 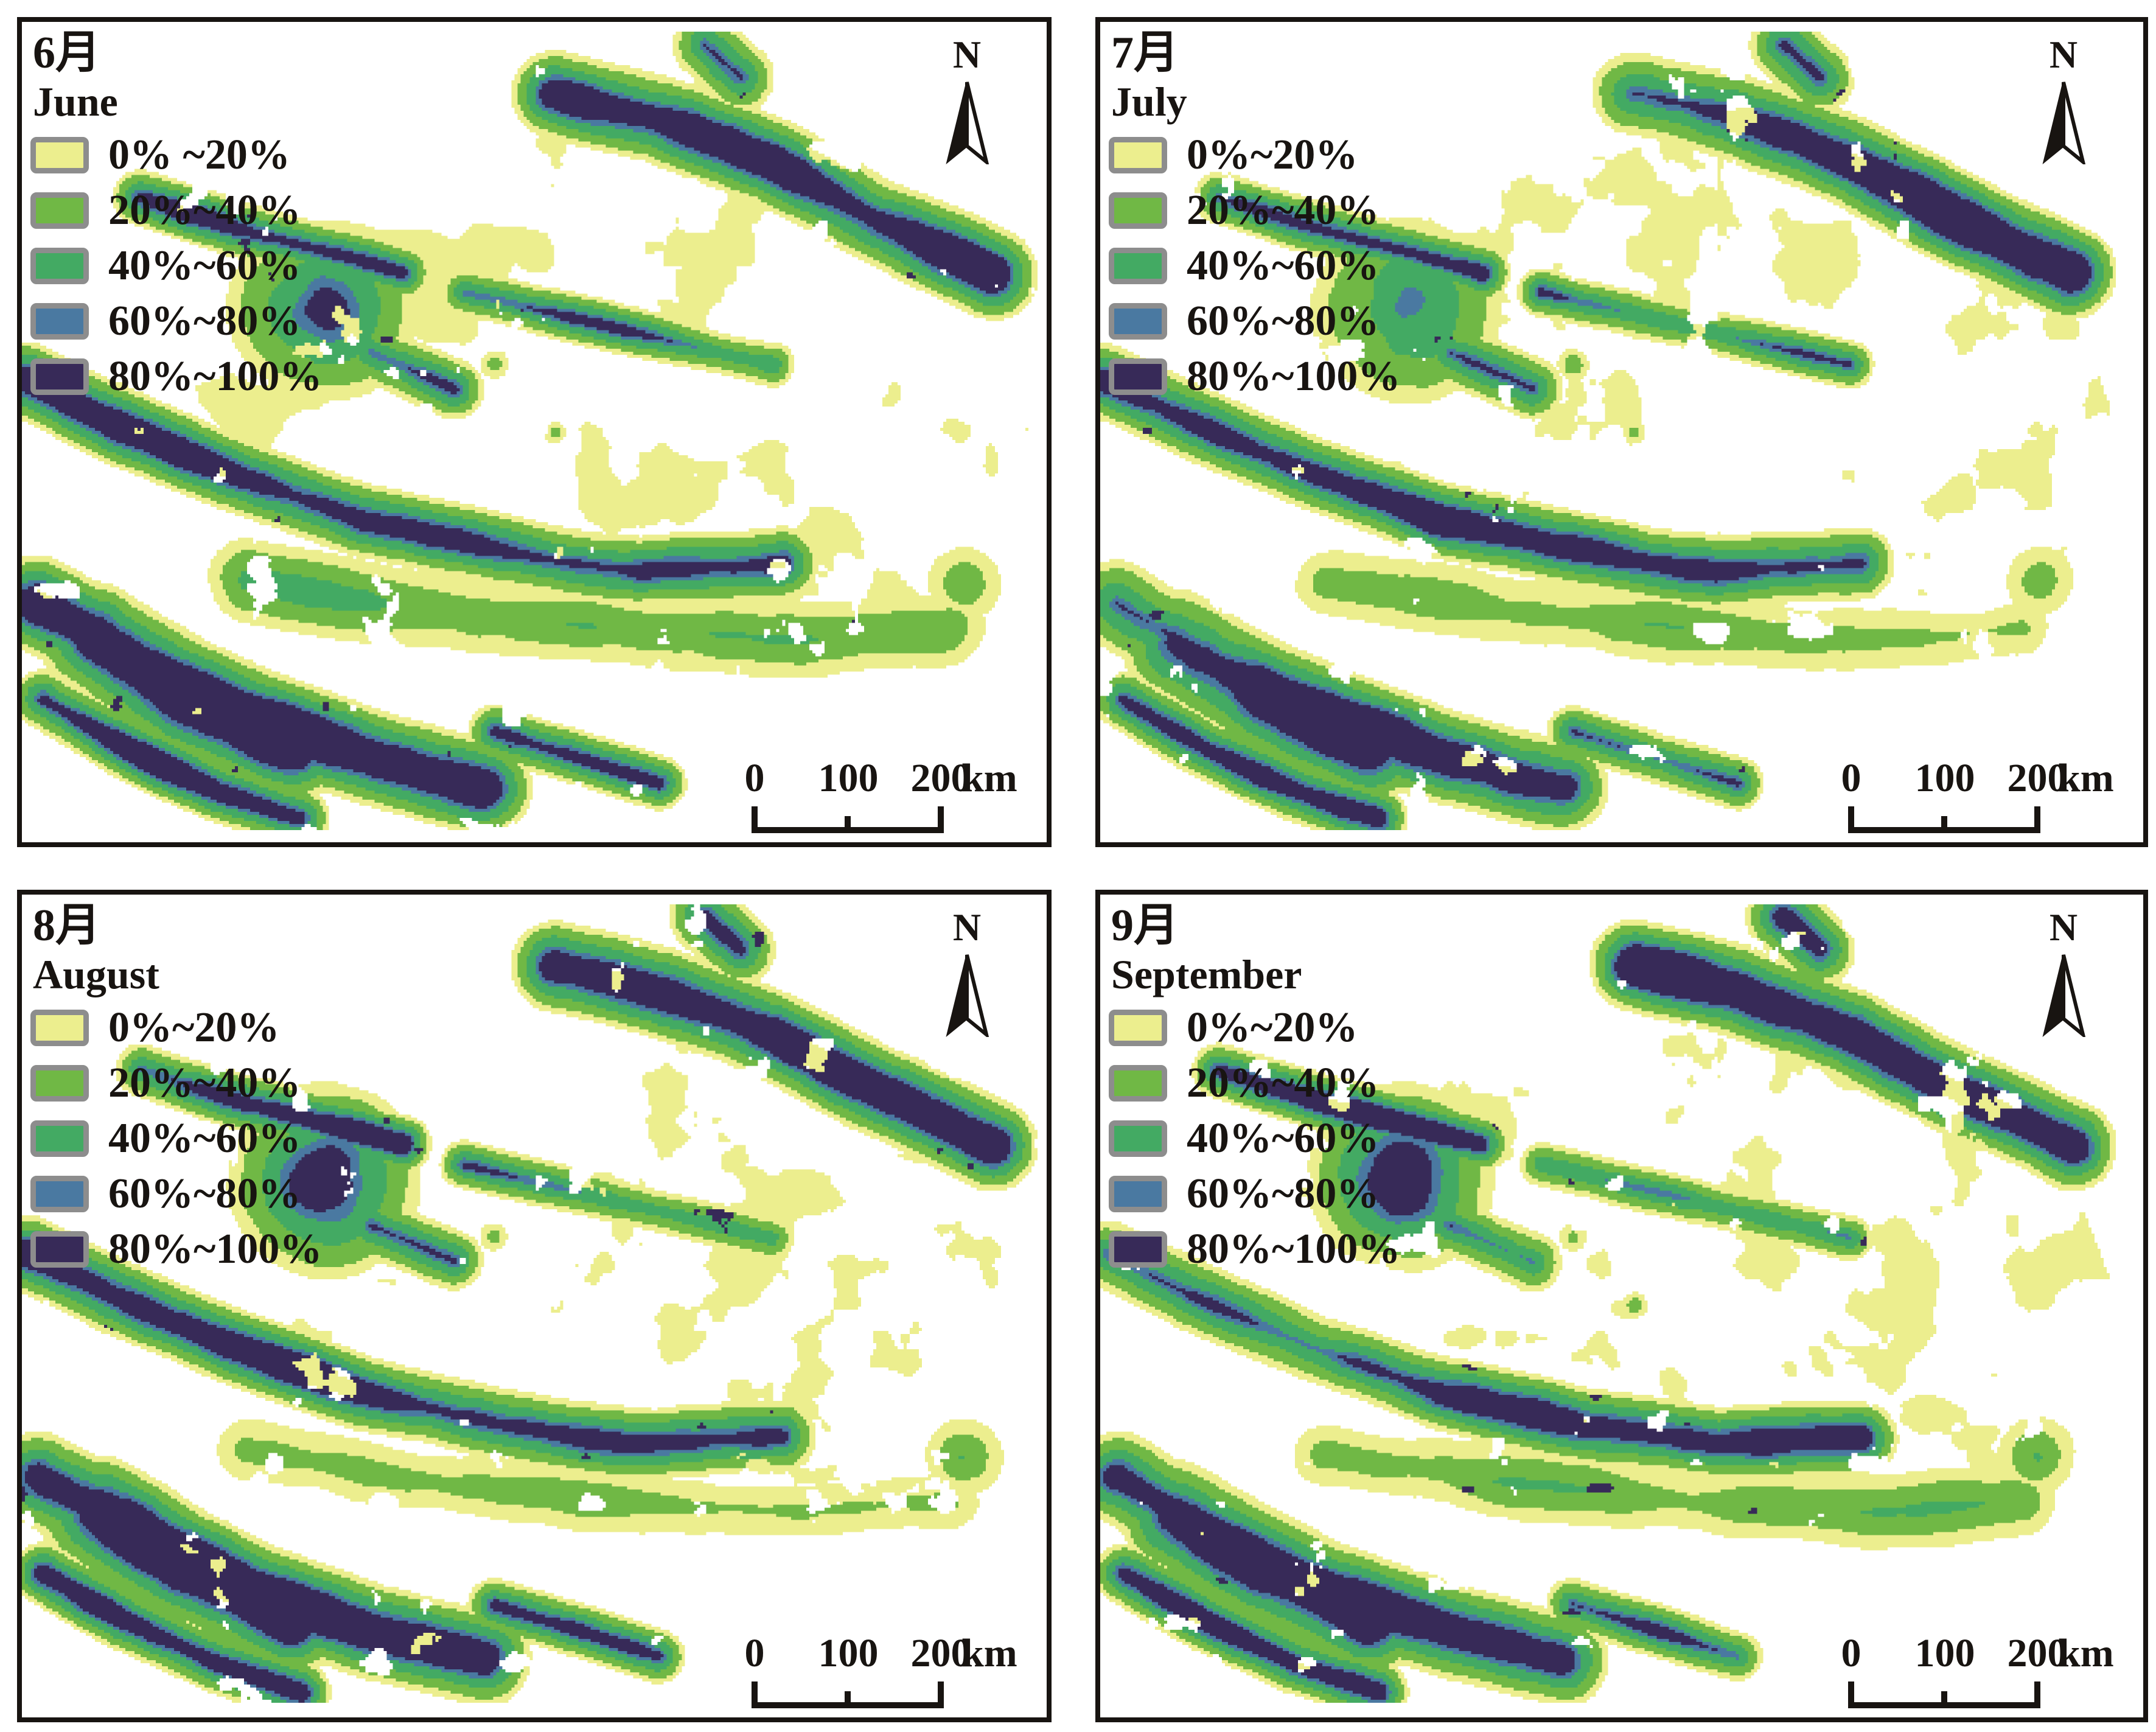 What do you see at coordinates (96, 974) in the screenshot?
I see `panel-title-en: August` at bounding box center [96, 974].